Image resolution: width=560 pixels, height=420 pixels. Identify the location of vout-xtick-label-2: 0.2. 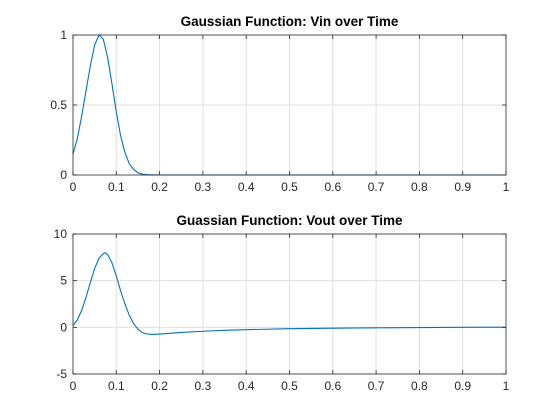
(159, 386).